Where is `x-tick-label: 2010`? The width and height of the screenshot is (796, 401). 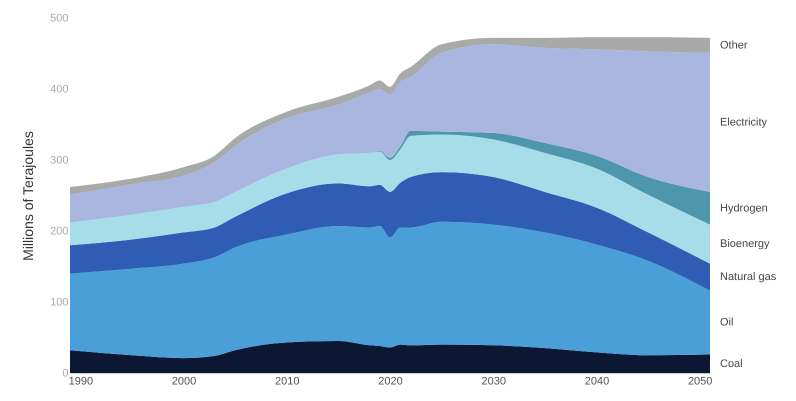
x-tick-label: 2010 is located at coordinates (287, 382).